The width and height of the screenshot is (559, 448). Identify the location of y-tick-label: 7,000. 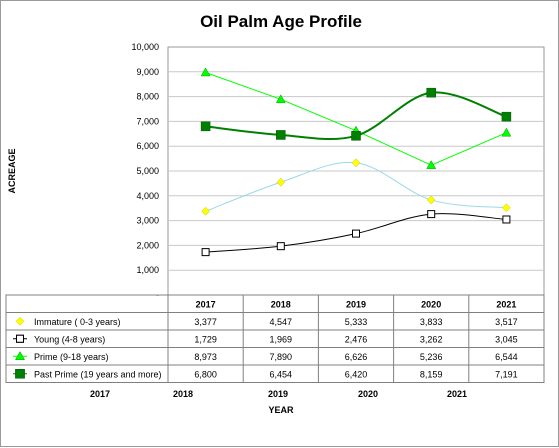
(147, 121).